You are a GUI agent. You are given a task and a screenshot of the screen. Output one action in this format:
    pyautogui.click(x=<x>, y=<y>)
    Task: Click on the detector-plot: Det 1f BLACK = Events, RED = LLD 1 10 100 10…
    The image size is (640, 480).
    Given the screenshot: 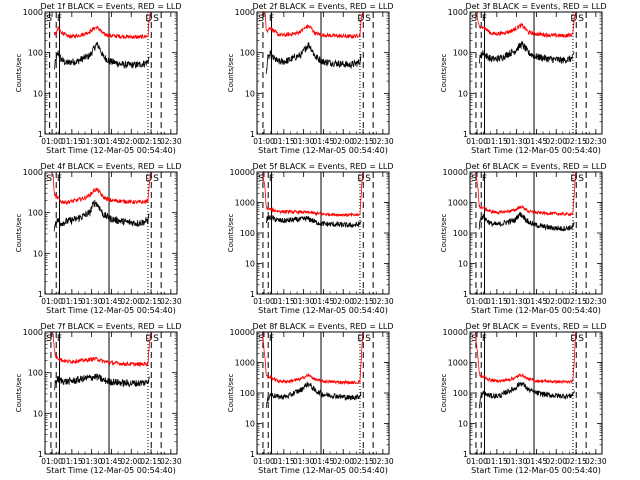 What is the action you would take?
    pyautogui.click(x=98, y=78)
    